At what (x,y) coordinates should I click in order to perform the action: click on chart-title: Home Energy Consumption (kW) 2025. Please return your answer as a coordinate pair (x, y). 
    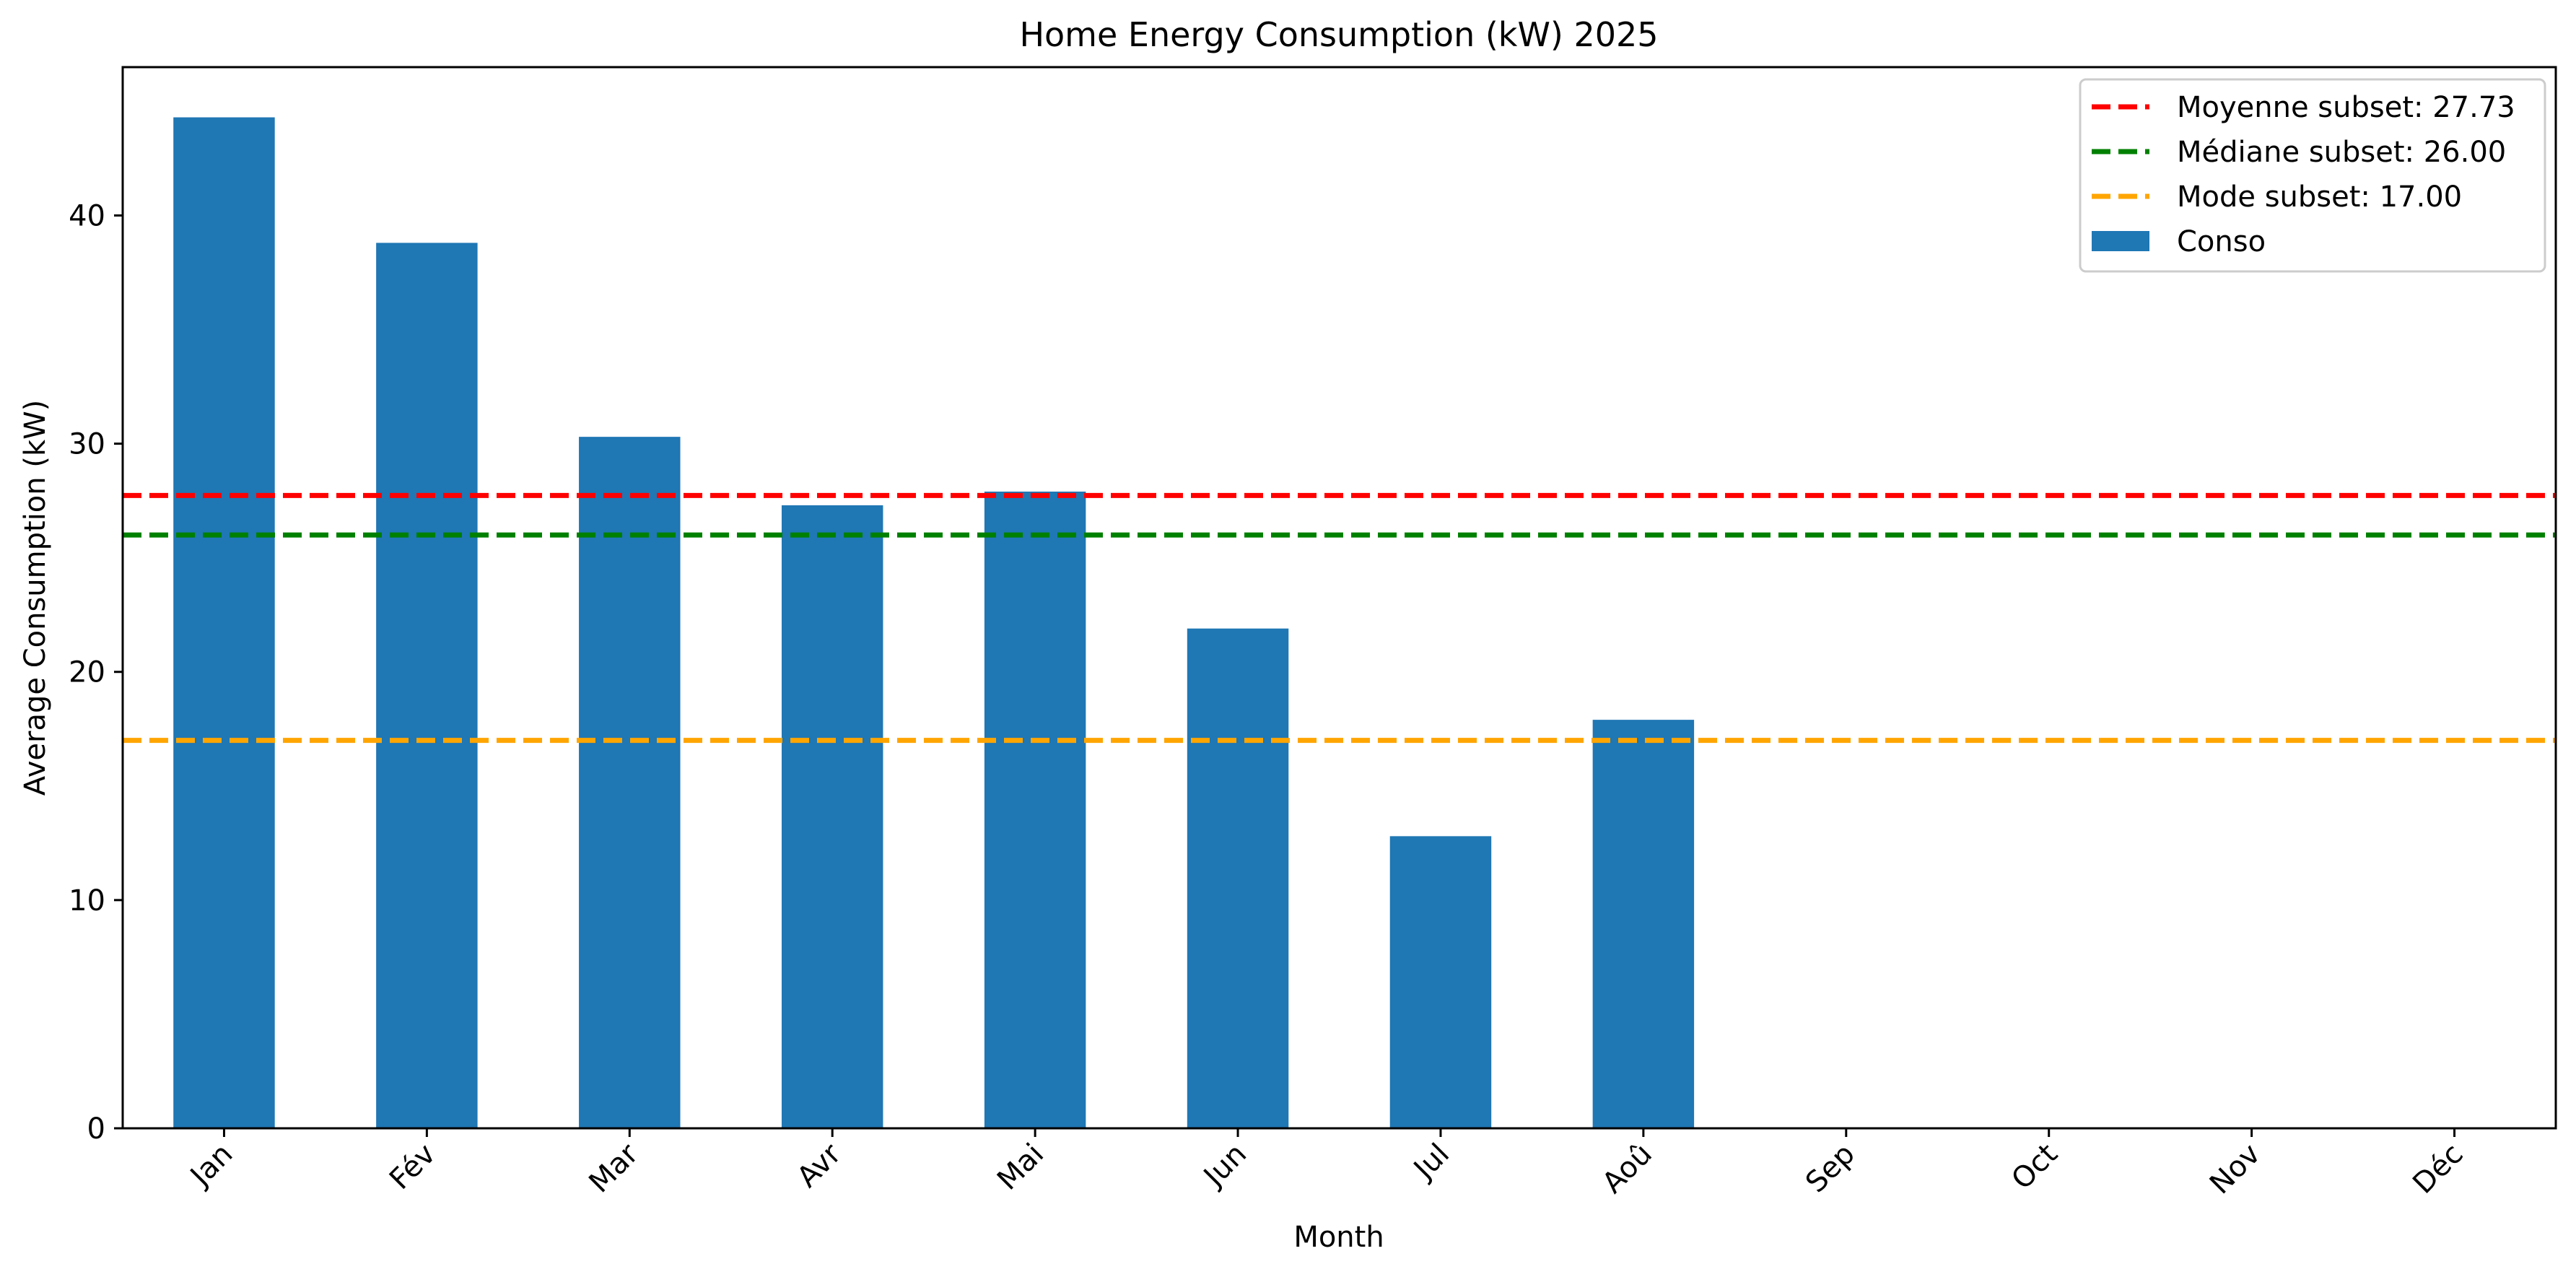
    Looking at the image, I should click on (1338, 34).